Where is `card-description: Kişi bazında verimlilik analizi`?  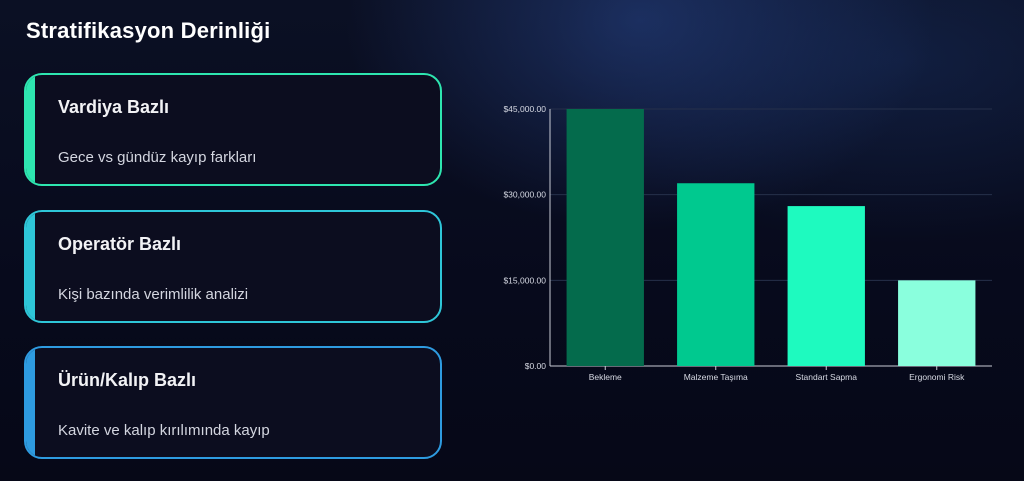 card-description: Kişi bazında verimlilik analizi is located at coordinates (153, 294).